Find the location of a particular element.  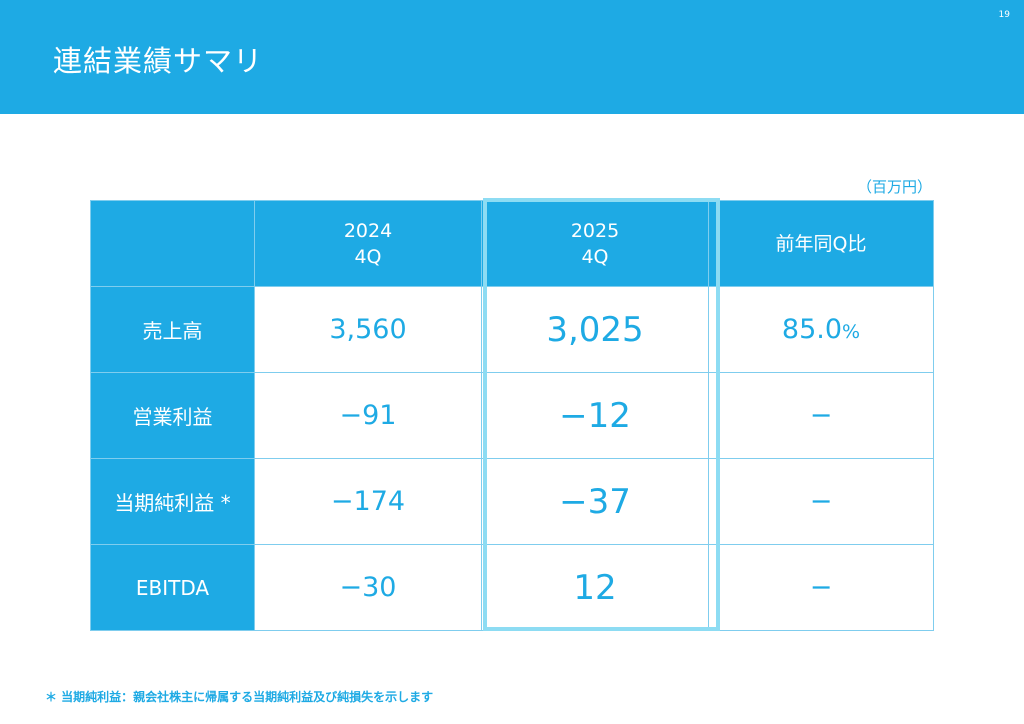

table-row: 営業利益 −91 −12 − is located at coordinates (512, 415).